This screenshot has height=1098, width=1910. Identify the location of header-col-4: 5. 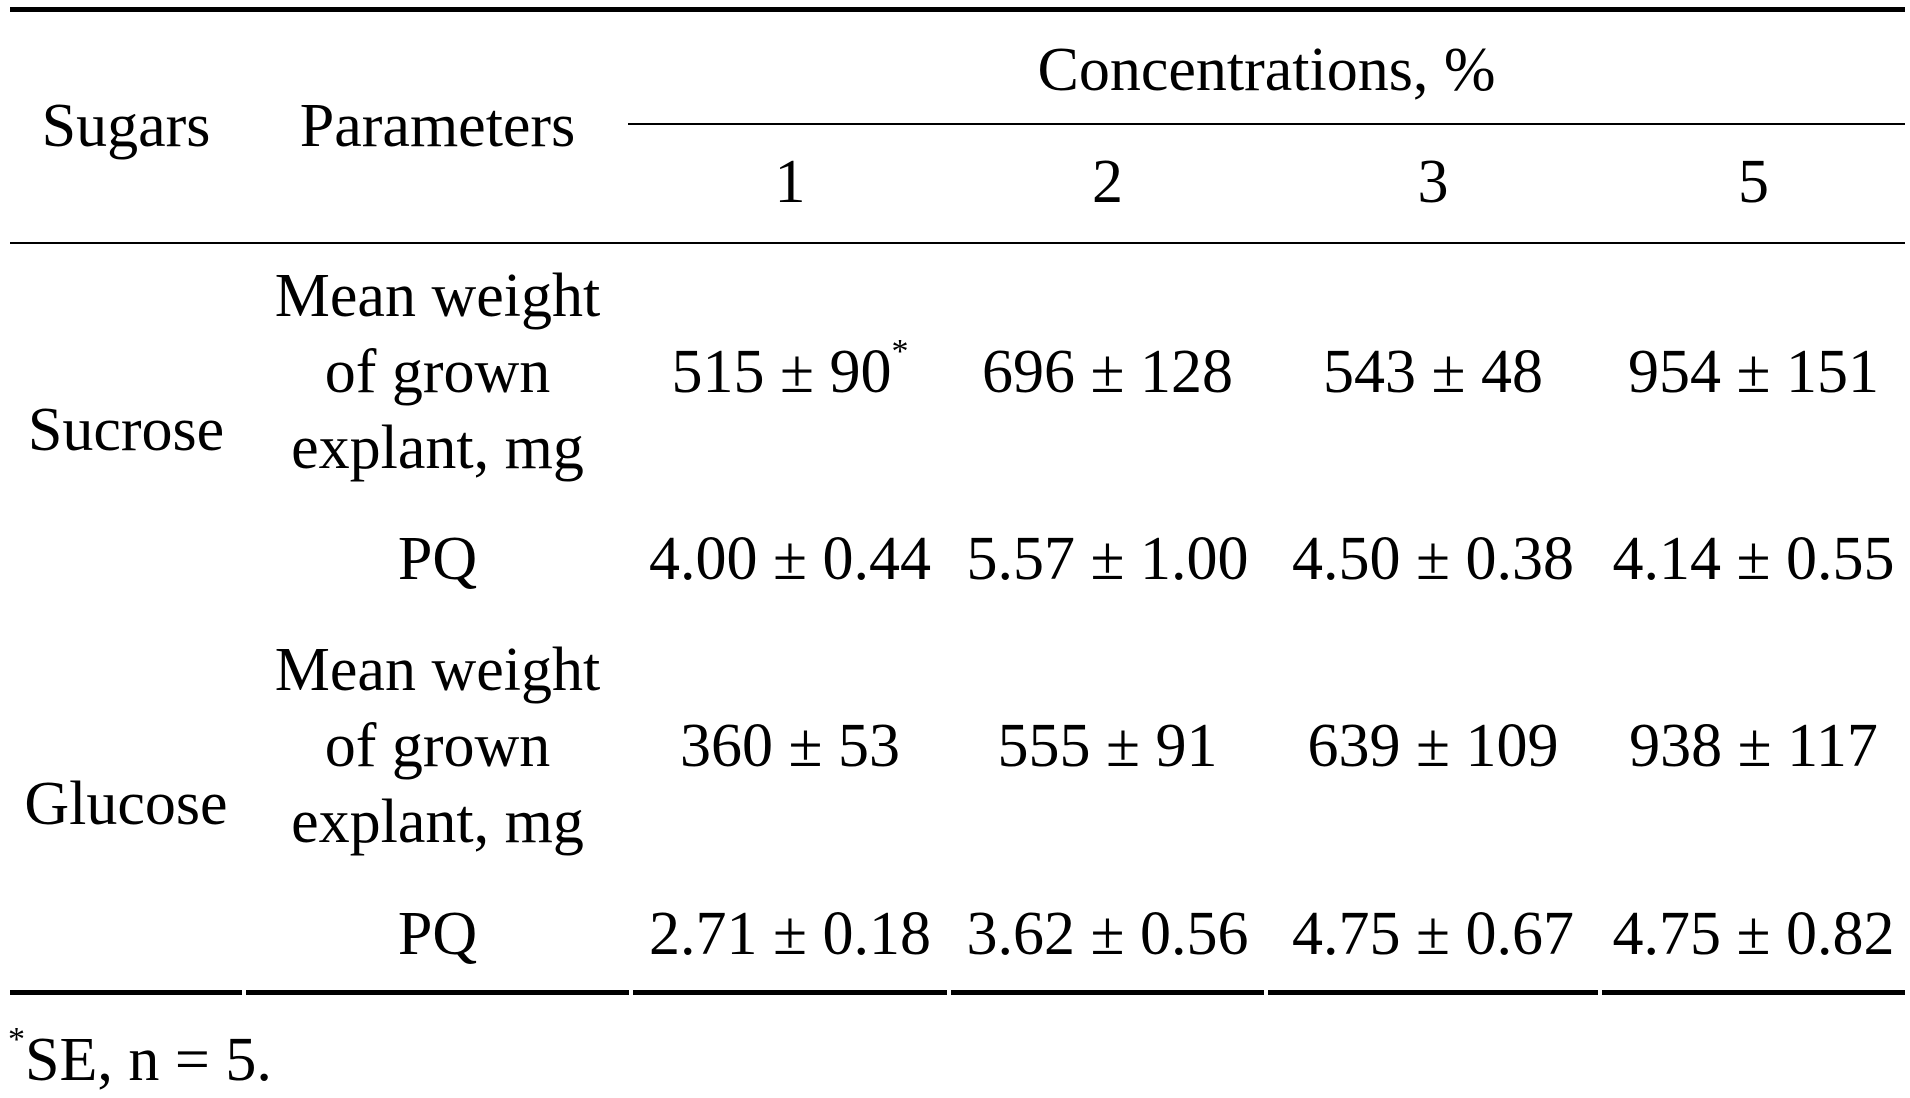
(1753, 182).